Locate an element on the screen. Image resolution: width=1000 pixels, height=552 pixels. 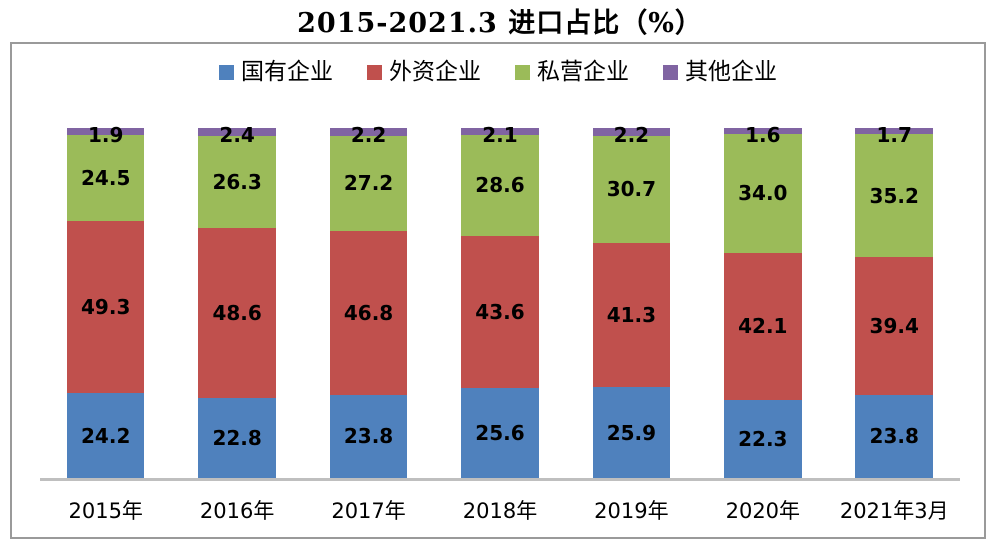
bar-column: 22.3 42.1 34.0 1.6 is located at coordinates (762, 301).